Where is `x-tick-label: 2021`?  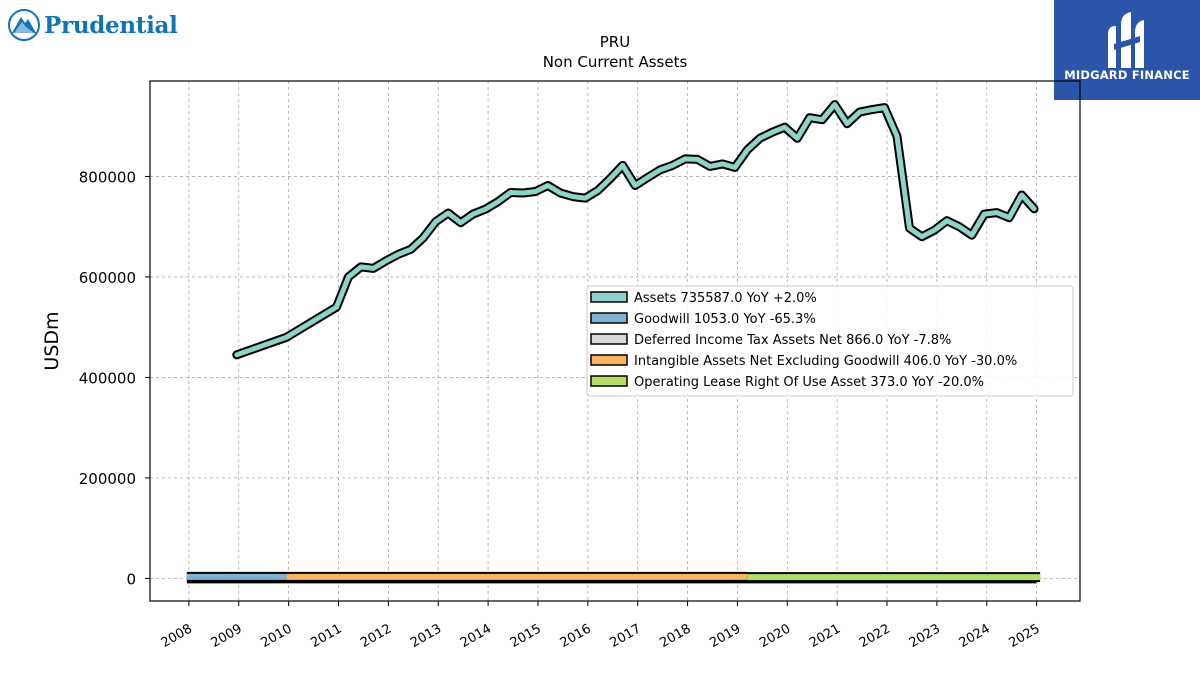 x-tick-label: 2021 is located at coordinates (825, 636).